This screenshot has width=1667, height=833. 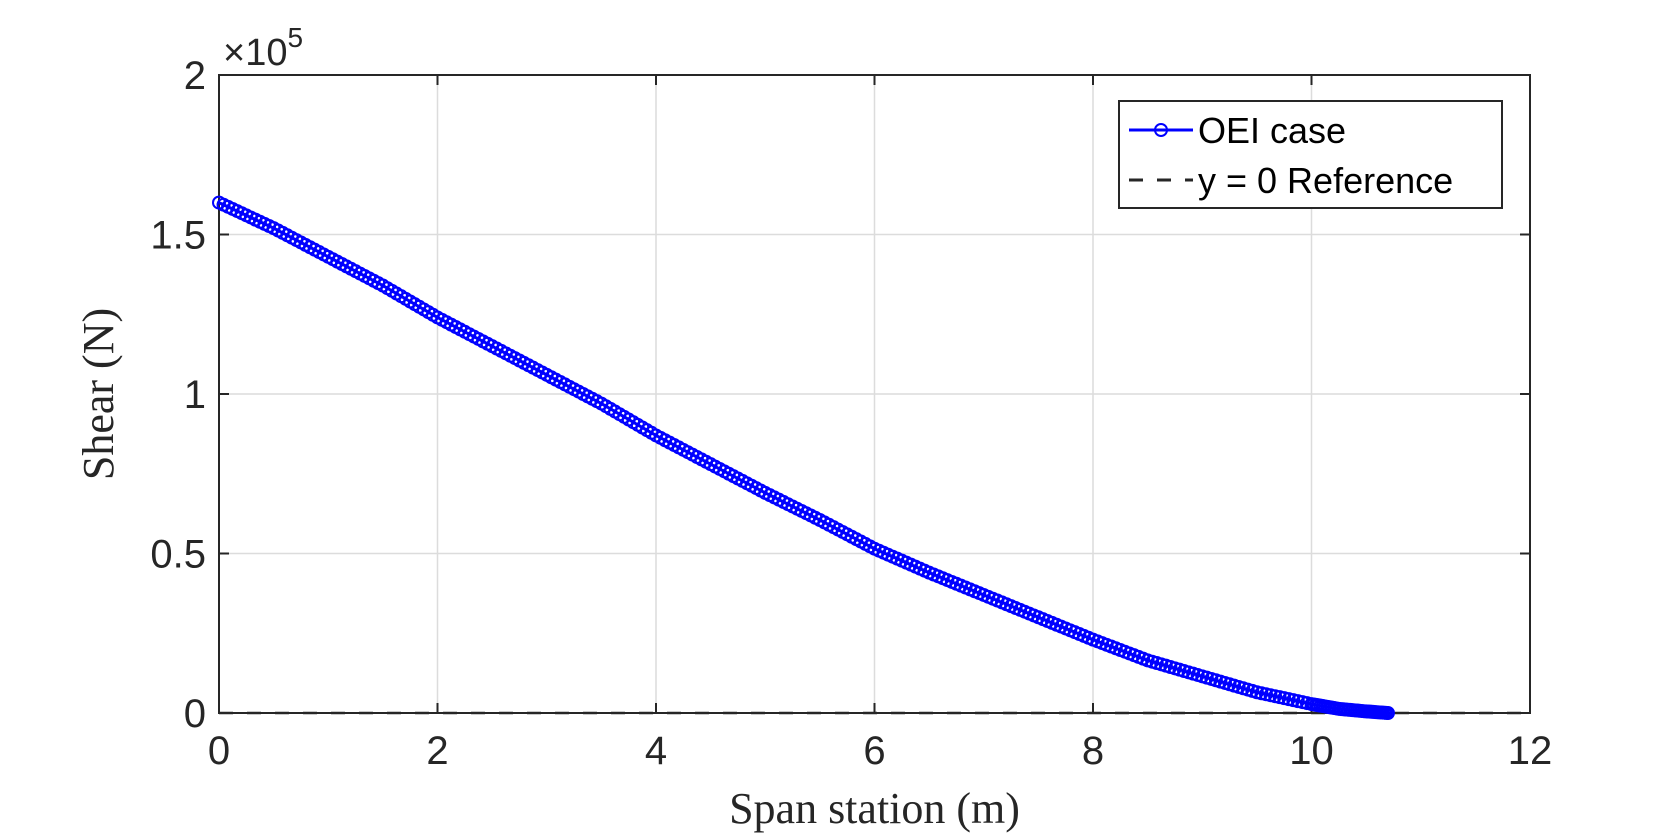 What do you see at coordinates (656, 751) in the screenshot?
I see `x-tick-label: 4` at bounding box center [656, 751].